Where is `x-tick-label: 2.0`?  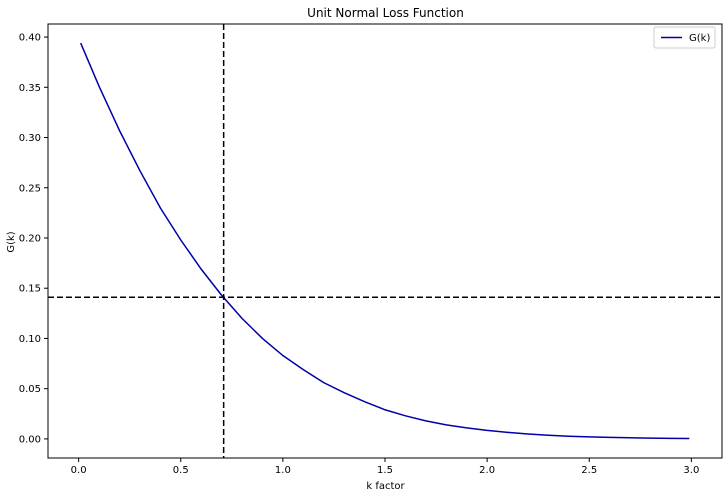
x-tick-label: 2.0 is located at coordinates (487, 470).